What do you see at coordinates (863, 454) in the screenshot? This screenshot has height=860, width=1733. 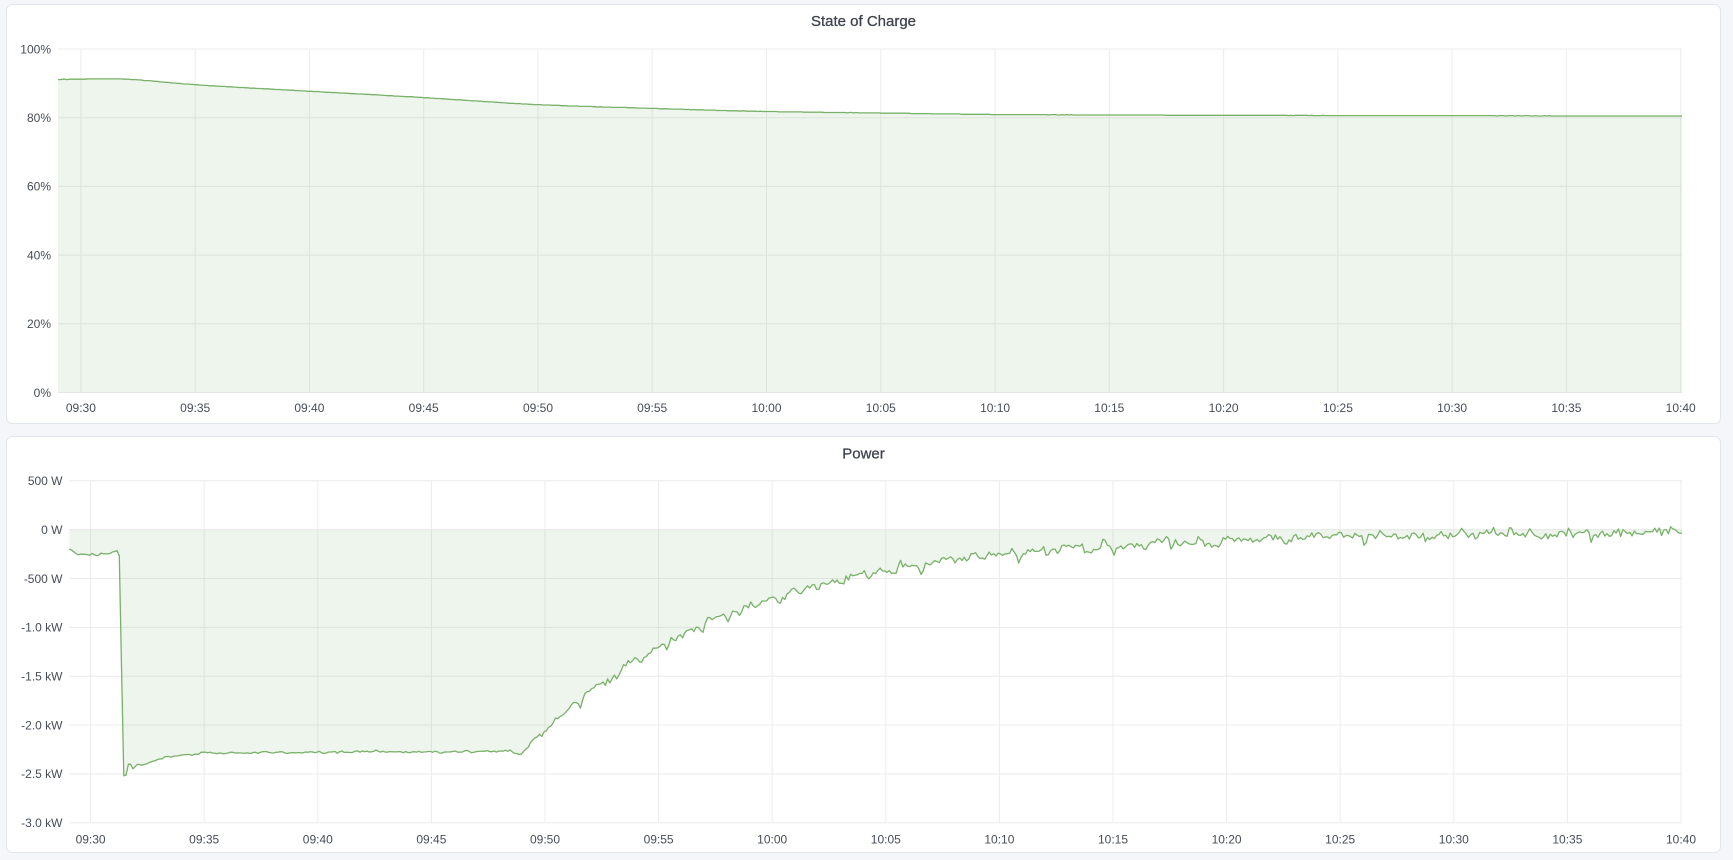 I see `svg-text: Power` at bounding box center [863, 454].